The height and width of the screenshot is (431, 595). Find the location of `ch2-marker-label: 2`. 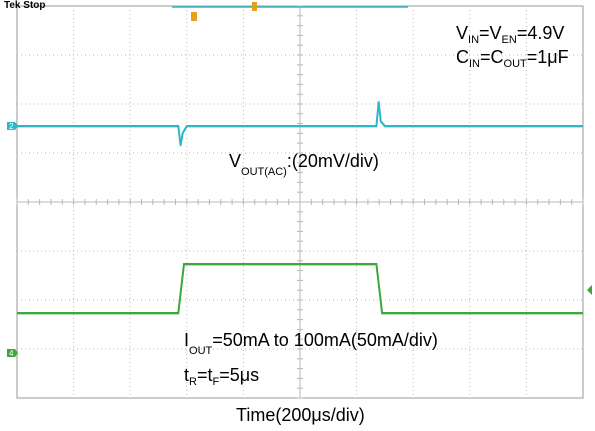

ch2-marker-label: 2 is located at coordinates (11, 126).